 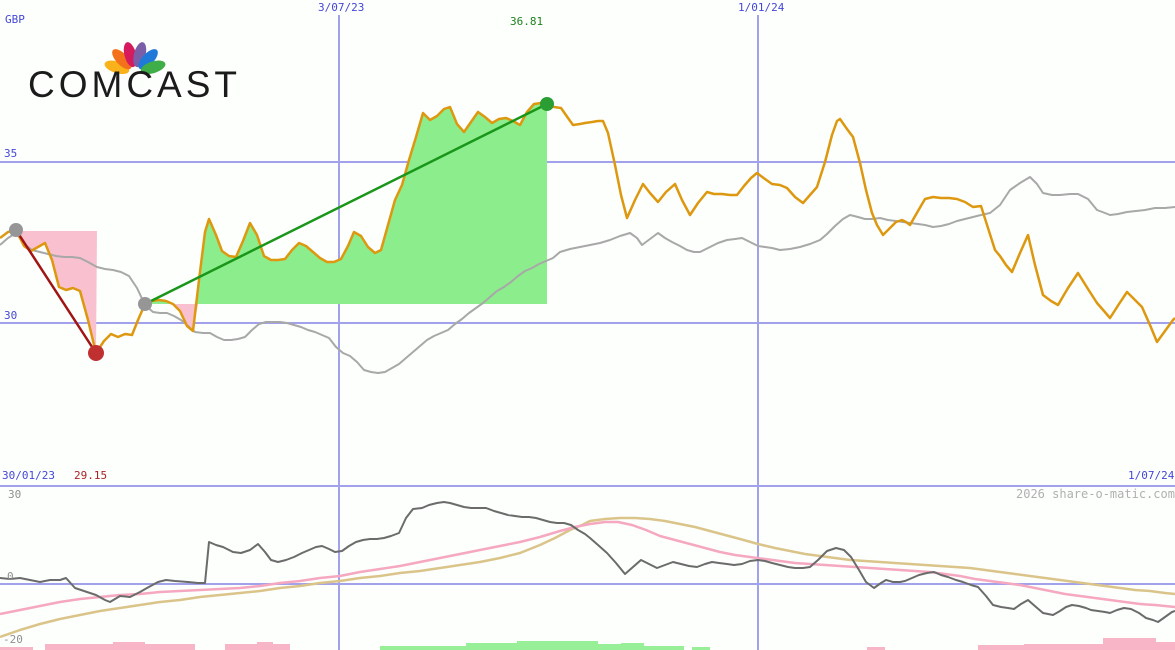 I want to click on x-tick-jan24: 1/01/24, so click(x=761, y=7).